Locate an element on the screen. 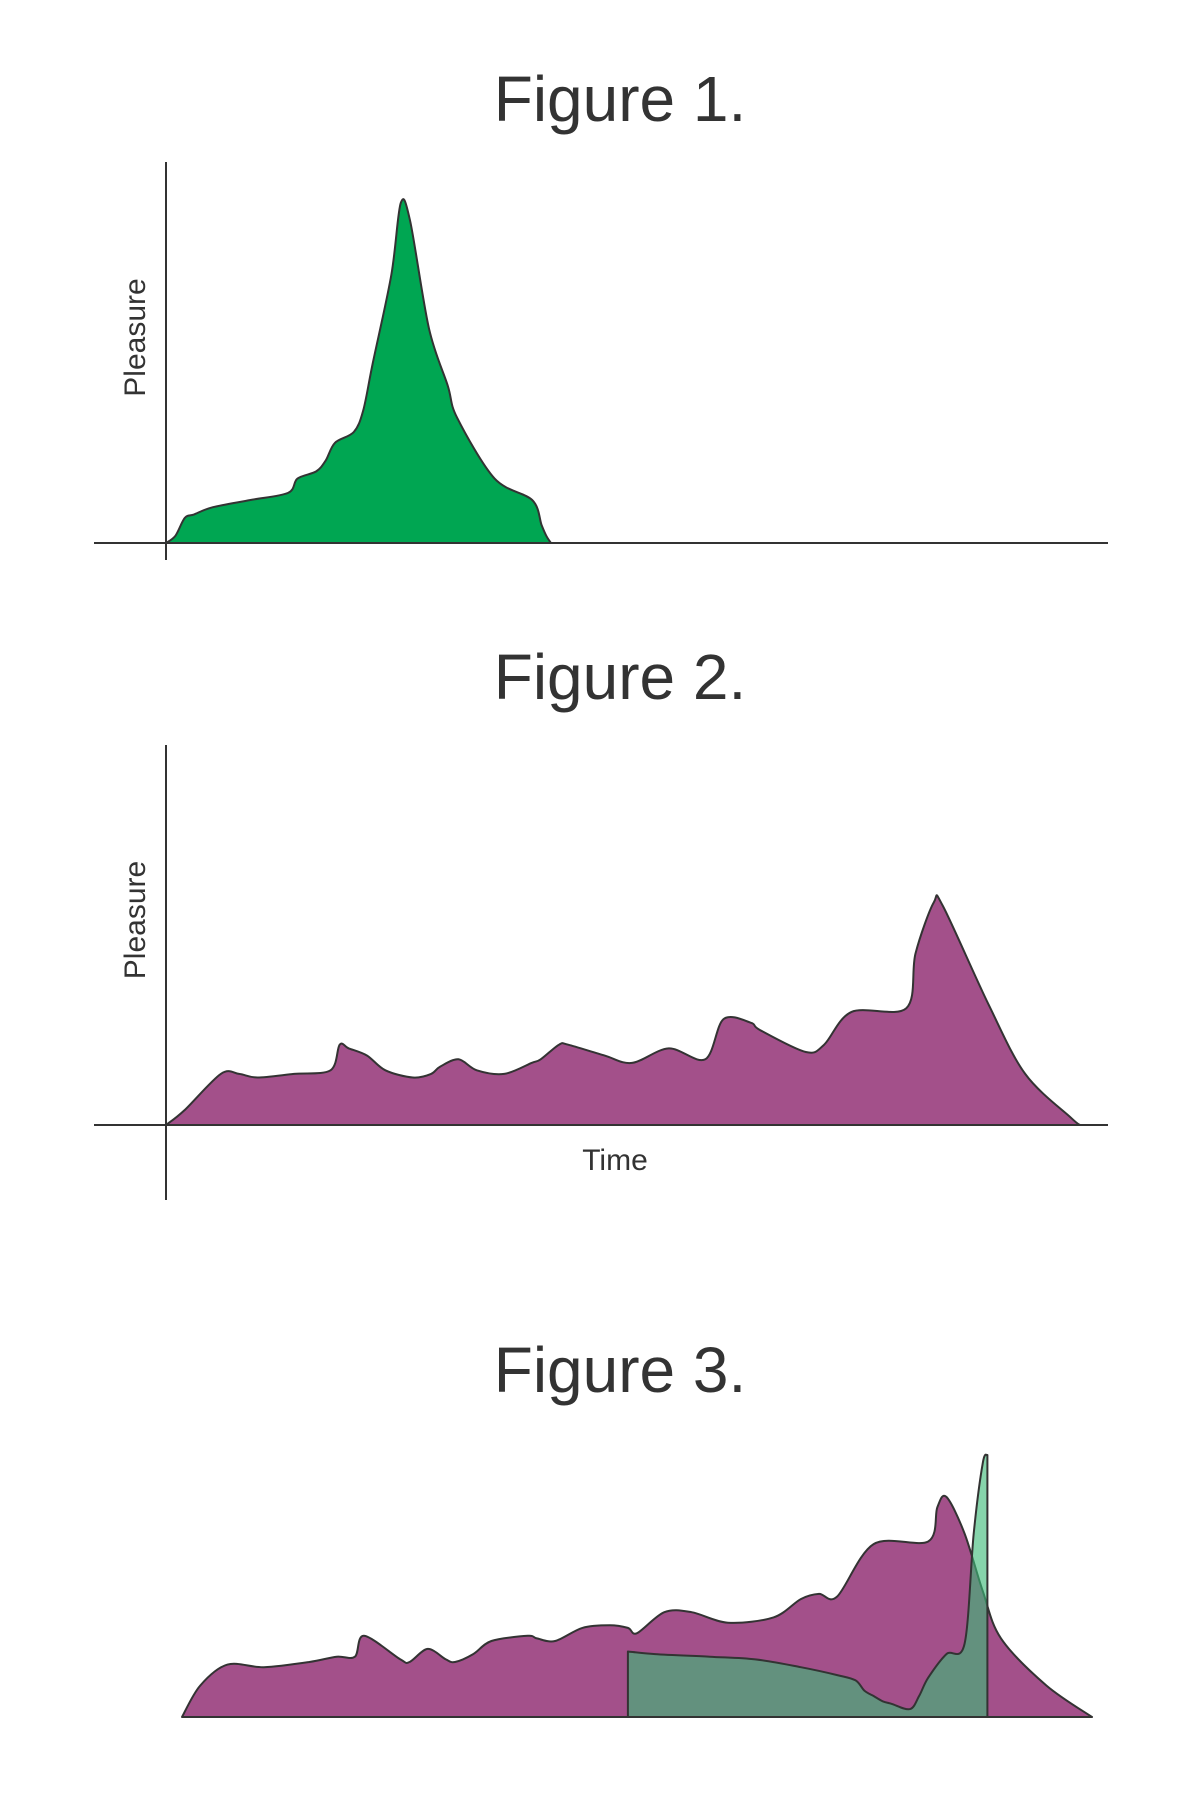  series-2-area is located at coordinates (807, 1585).